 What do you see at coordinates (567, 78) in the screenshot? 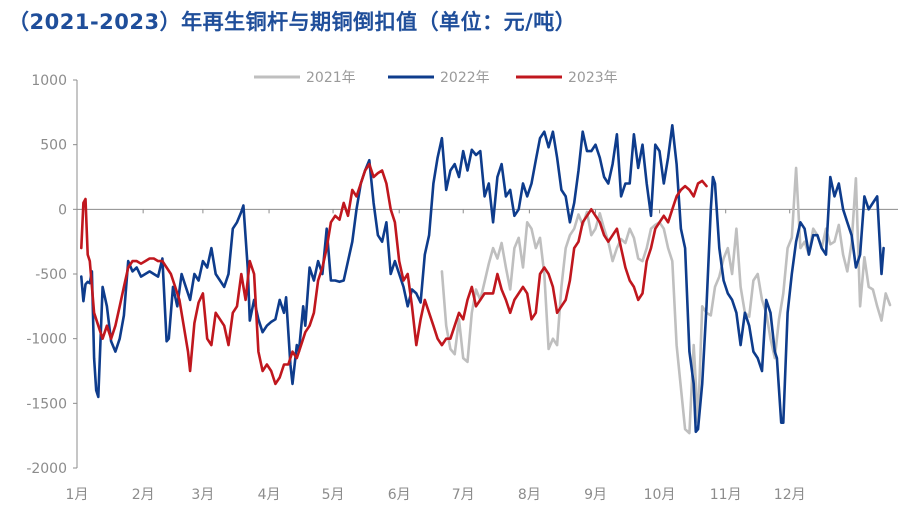
I see `legend-item: 2023年` at bounding box center [567, 78].